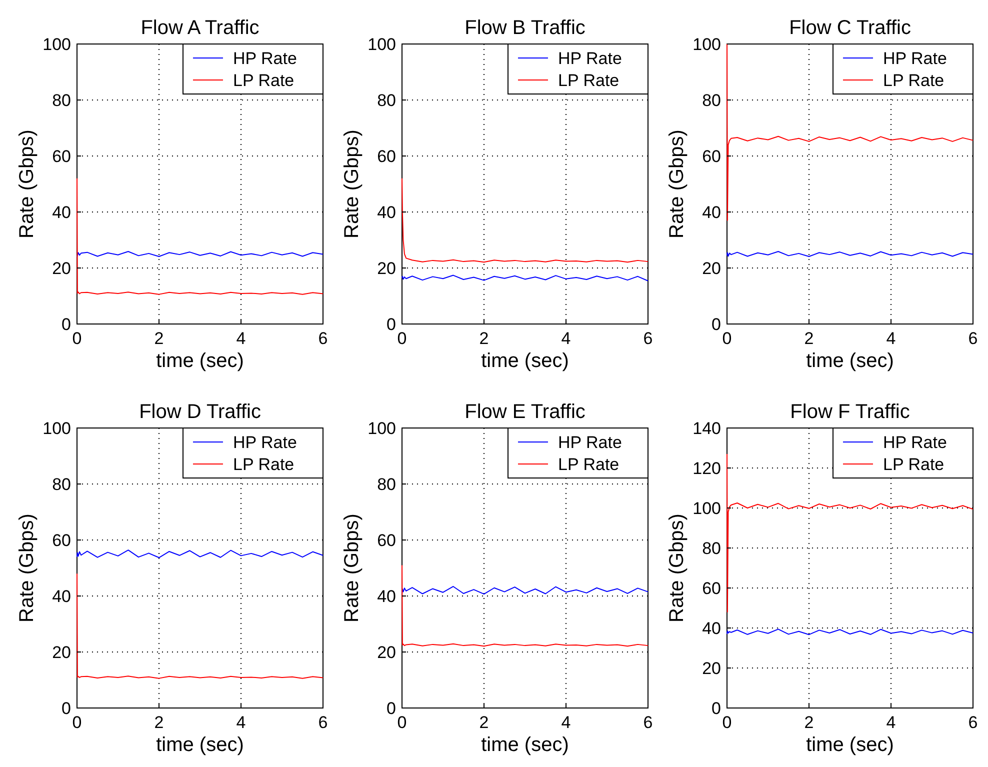 This screenshot has width=988, height=767. I want to click on chart-title: Flow E Traffic, so click(525, 412).